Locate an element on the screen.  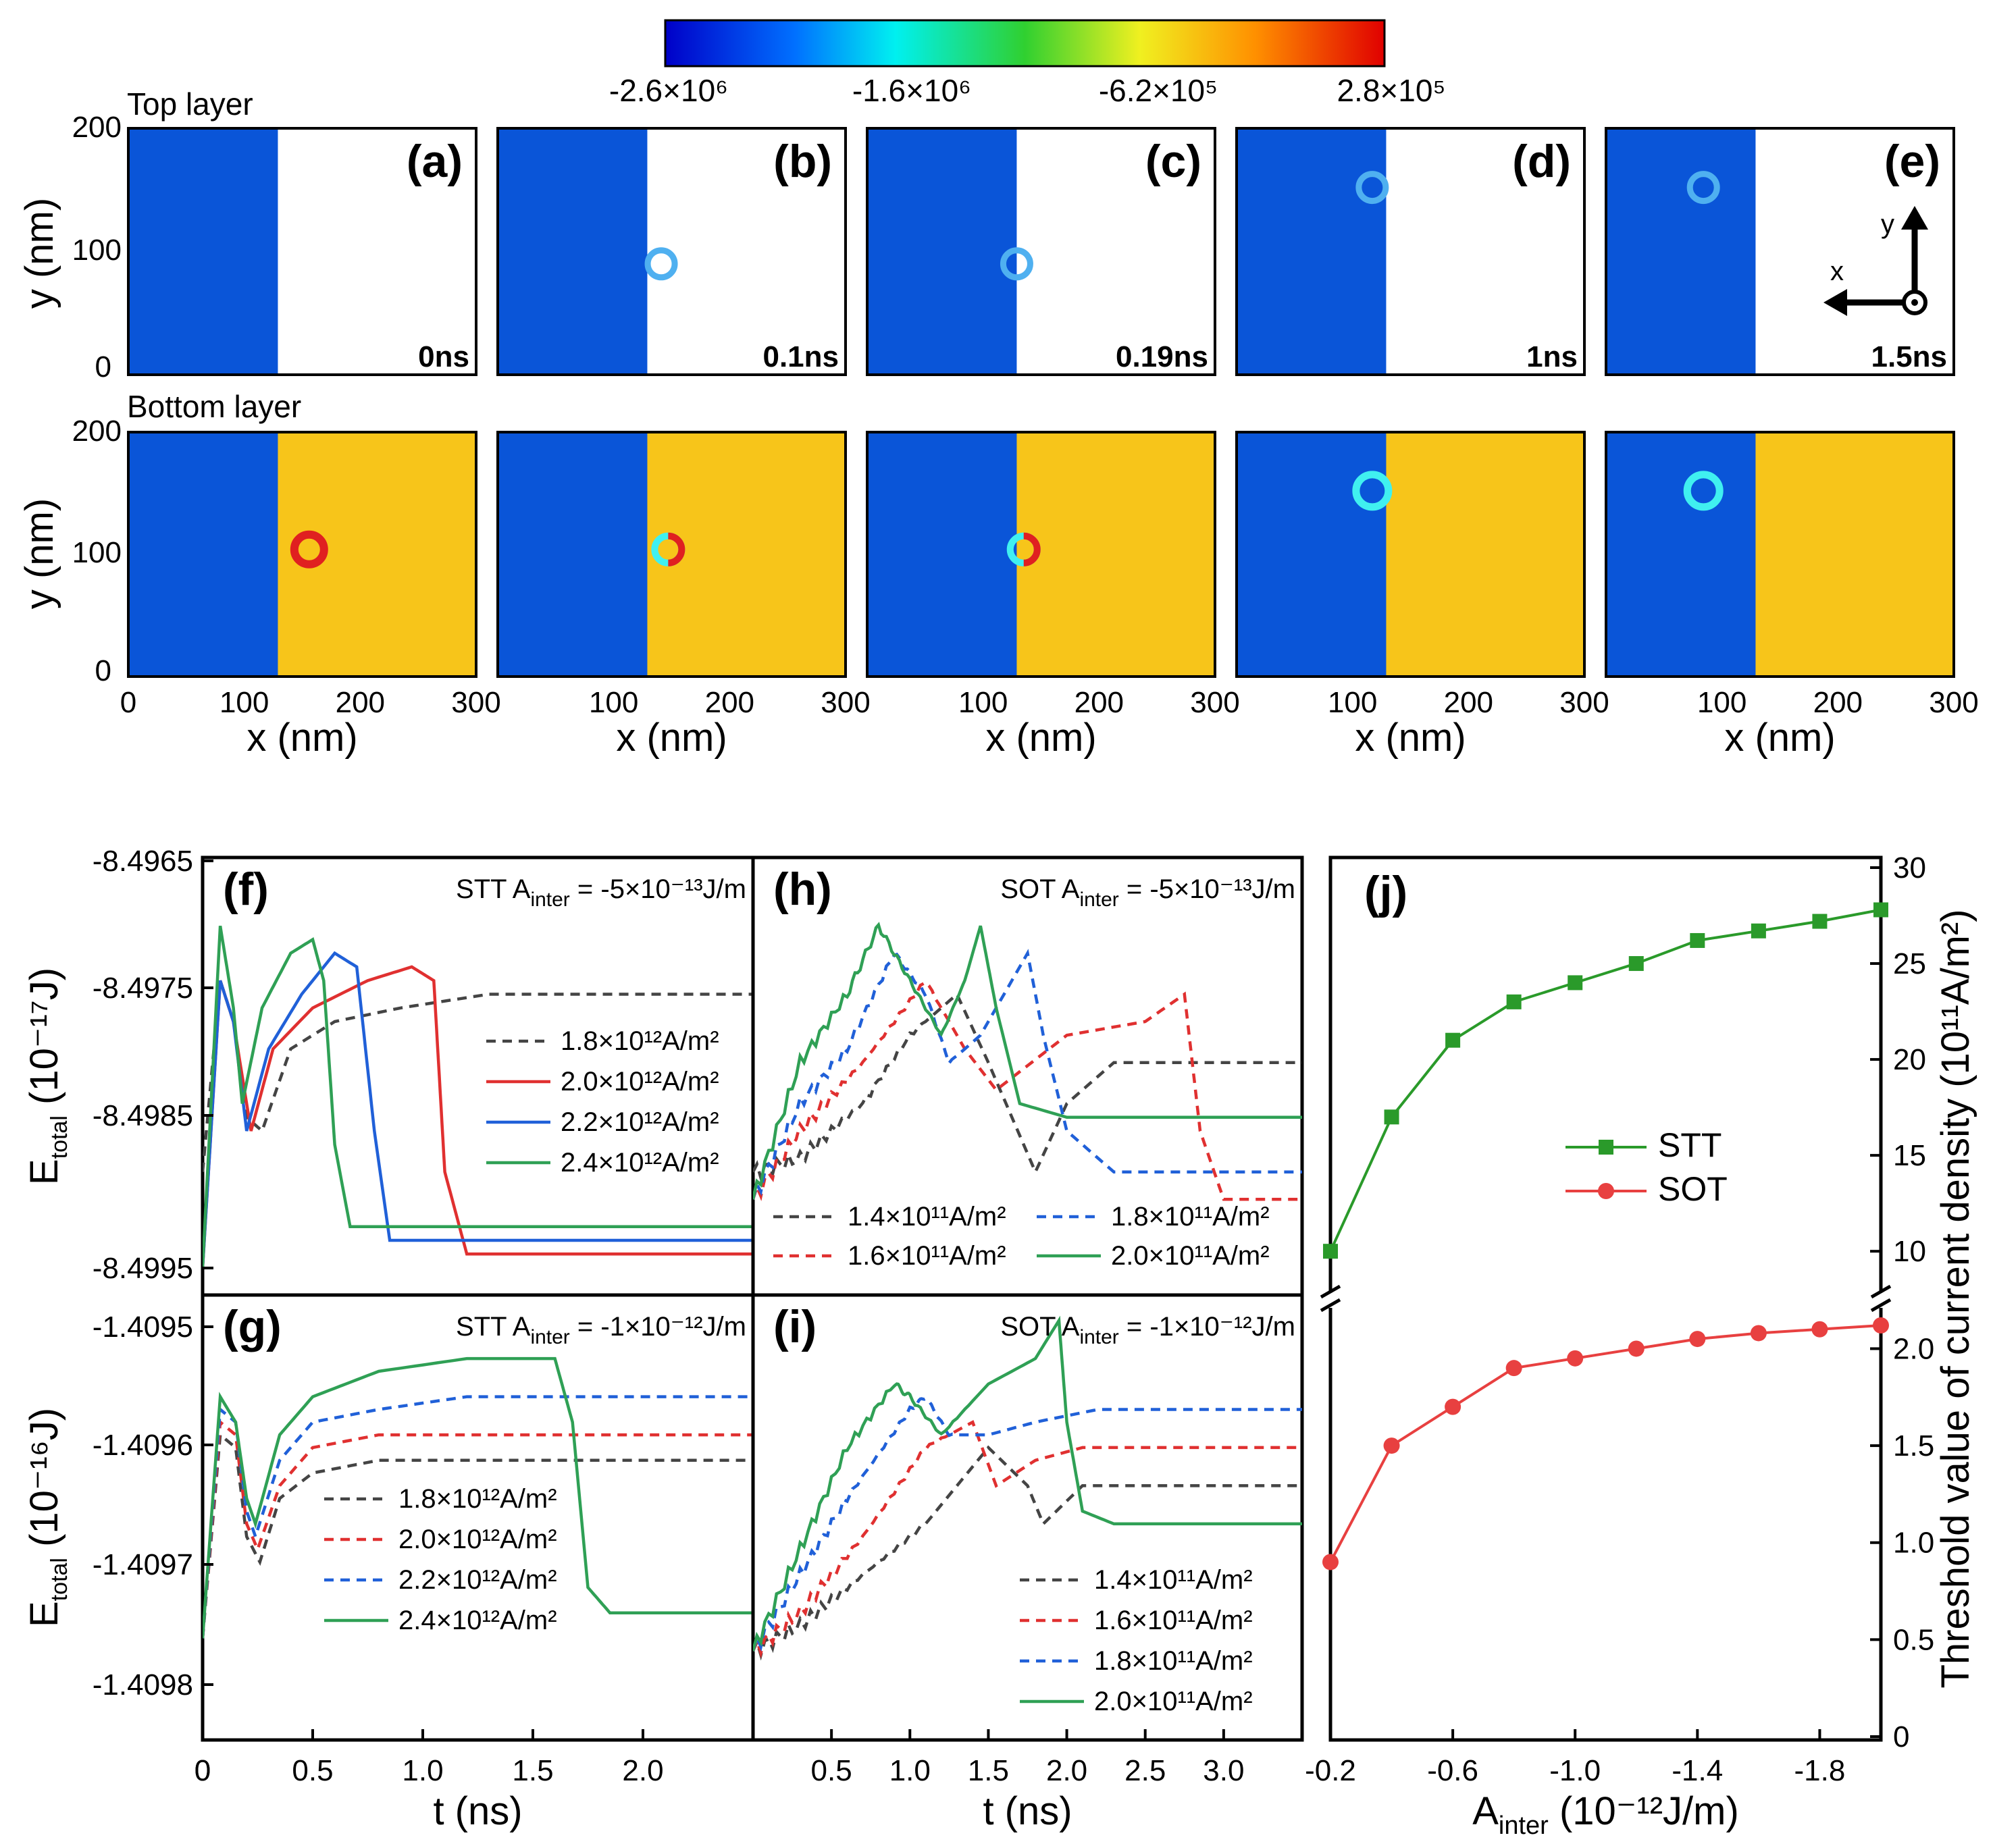
x-tick-label: -0.2 is located at coordinates (1330, 1770).